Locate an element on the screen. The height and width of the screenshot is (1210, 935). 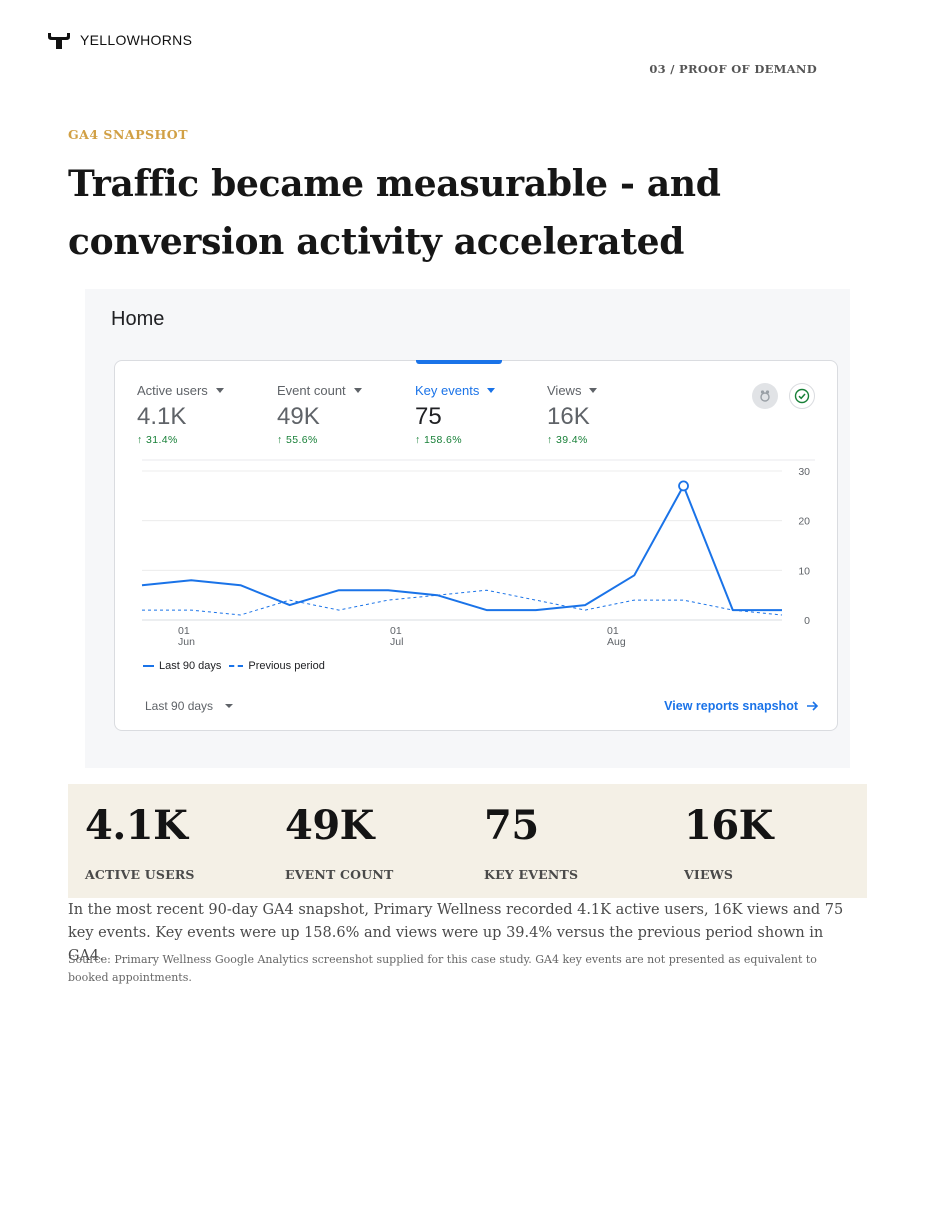
stat-value: 49K is located at coordinates (329, 825).